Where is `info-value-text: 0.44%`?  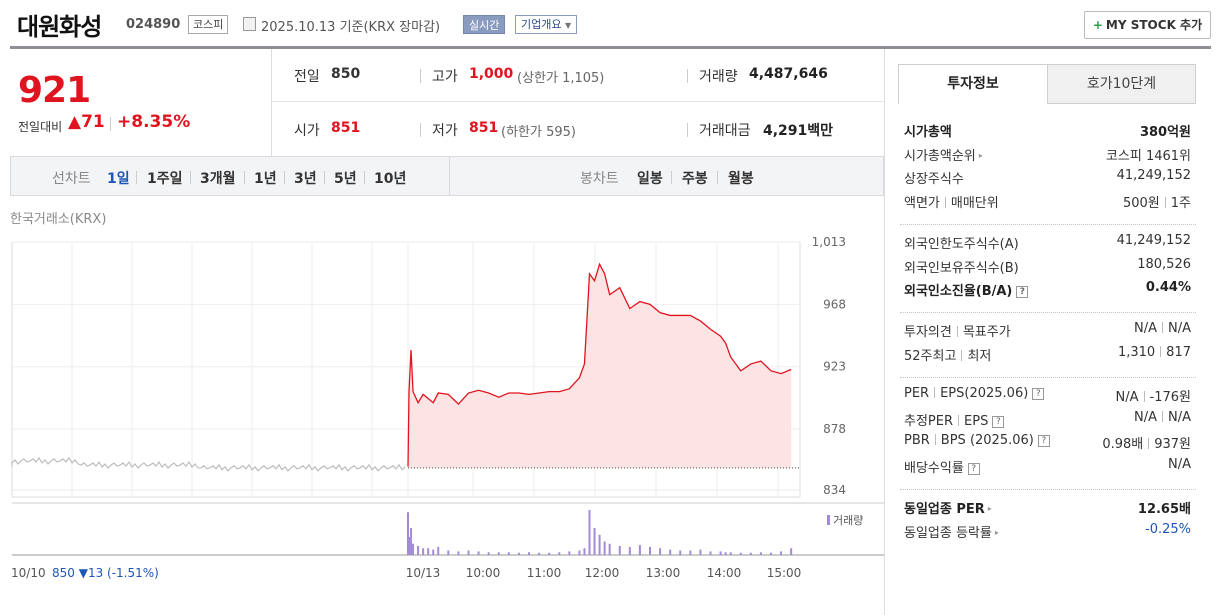
info-value-text: 0.44% is located at coordinates (1168, 287).